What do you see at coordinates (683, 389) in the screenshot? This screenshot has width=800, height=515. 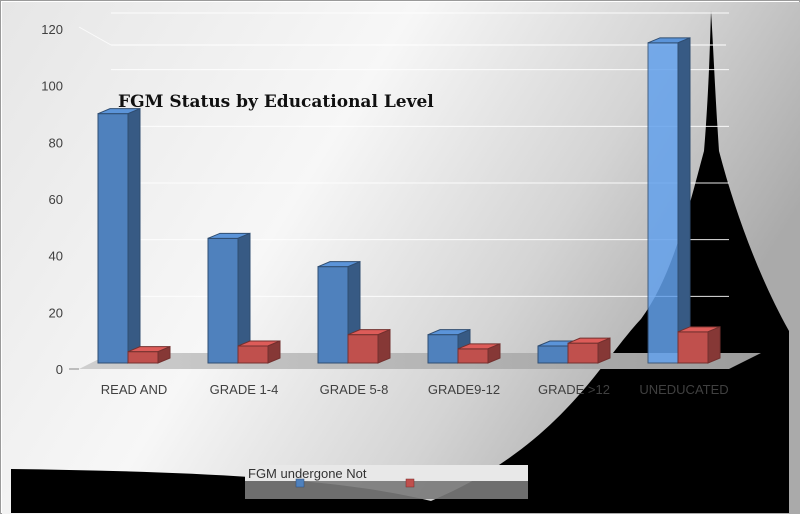 I see `x-tick-label: UNEDUCATED` at bounding box center [683, 389].